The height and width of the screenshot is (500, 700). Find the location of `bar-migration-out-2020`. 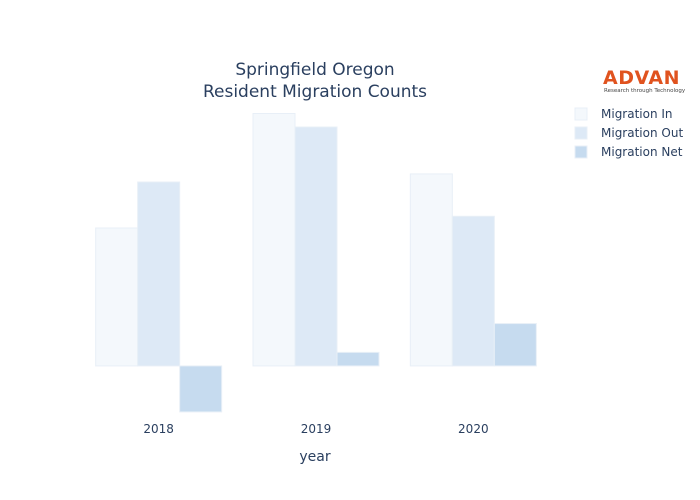

bar-migration-out-2020 is located at coordinates (473, 291).